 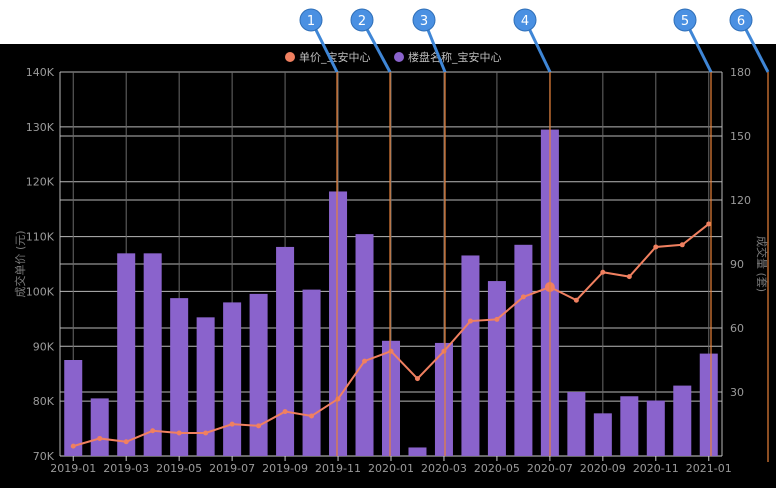 What do you see at coordinates (338, 468) in the screenshot?
I see `x-tick-label: 2019-11` at bounding box center [338, 468].